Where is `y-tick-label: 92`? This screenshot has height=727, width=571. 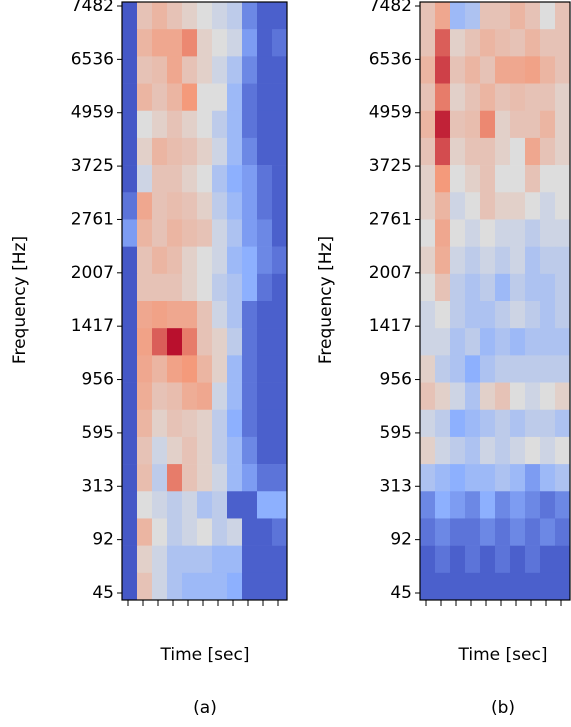 y-tick-label: 92 is located at coordinates (401, 540).